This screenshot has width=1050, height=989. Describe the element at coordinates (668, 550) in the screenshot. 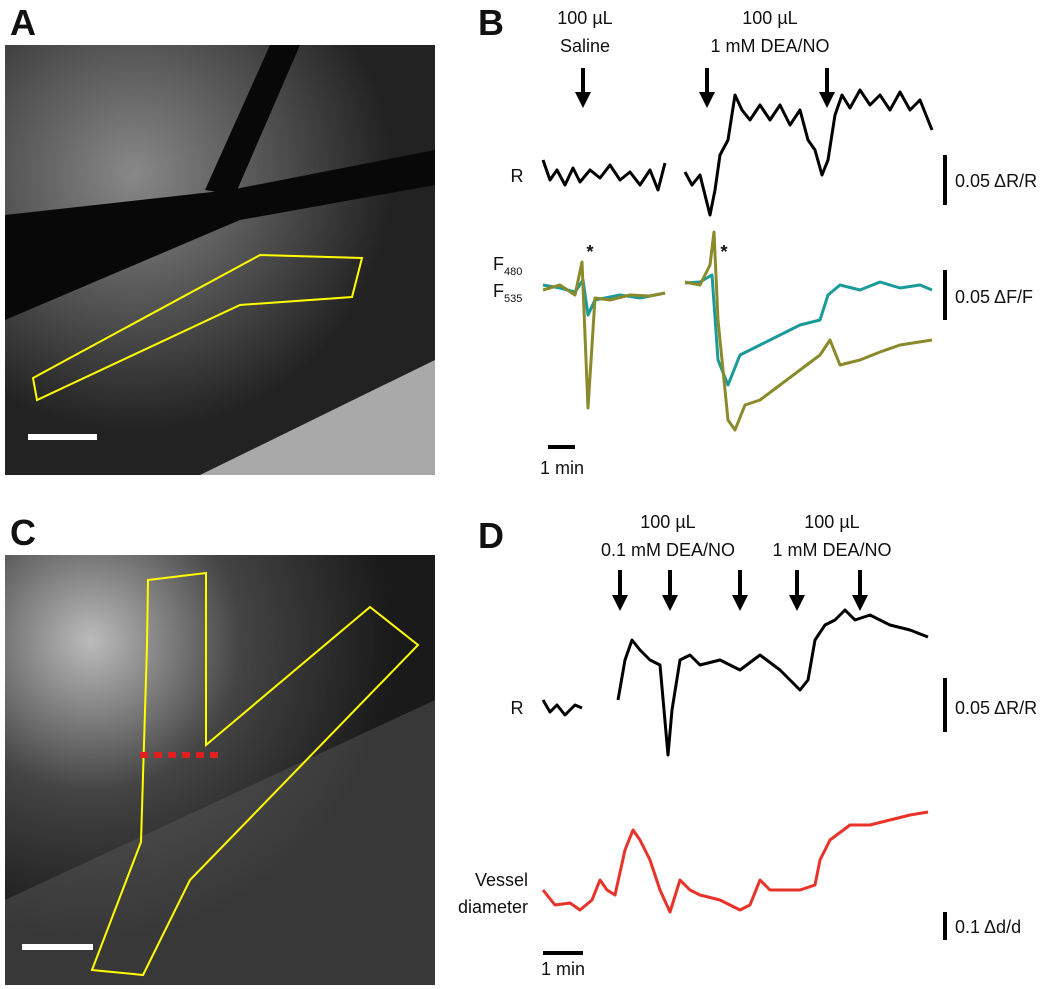

I see `arrow-label: 0.1 mM DEA/NO` at that location.